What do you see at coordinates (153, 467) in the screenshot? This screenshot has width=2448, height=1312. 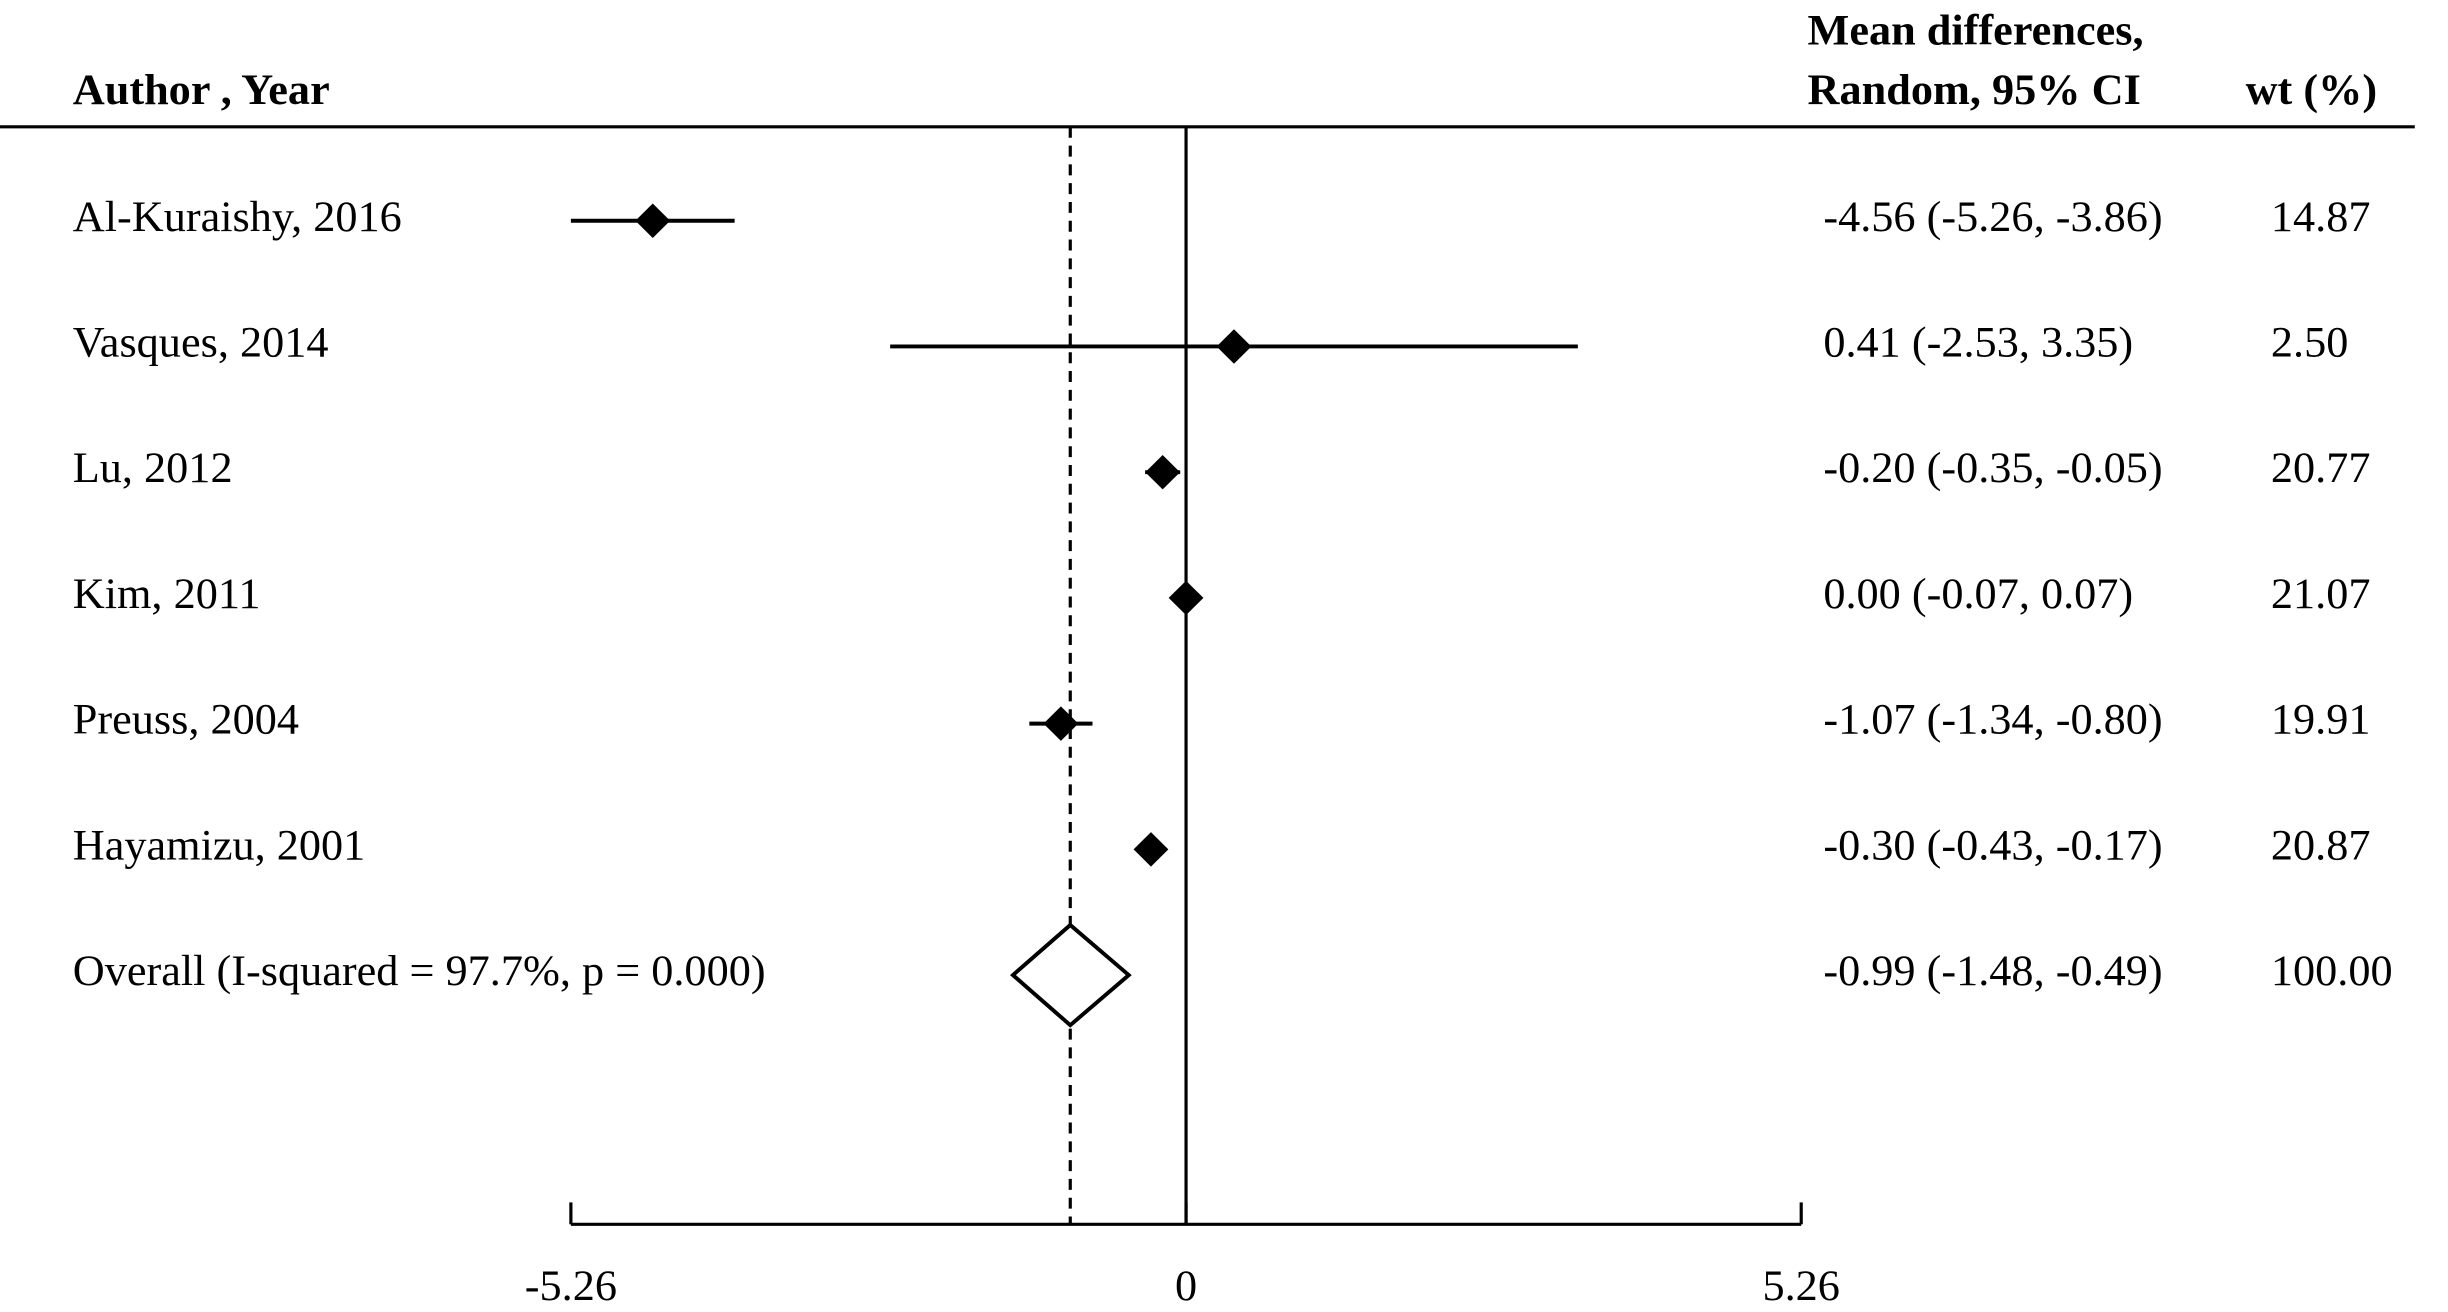 I see `study-label: Lu, 2012` at bounding box center [153, 467].